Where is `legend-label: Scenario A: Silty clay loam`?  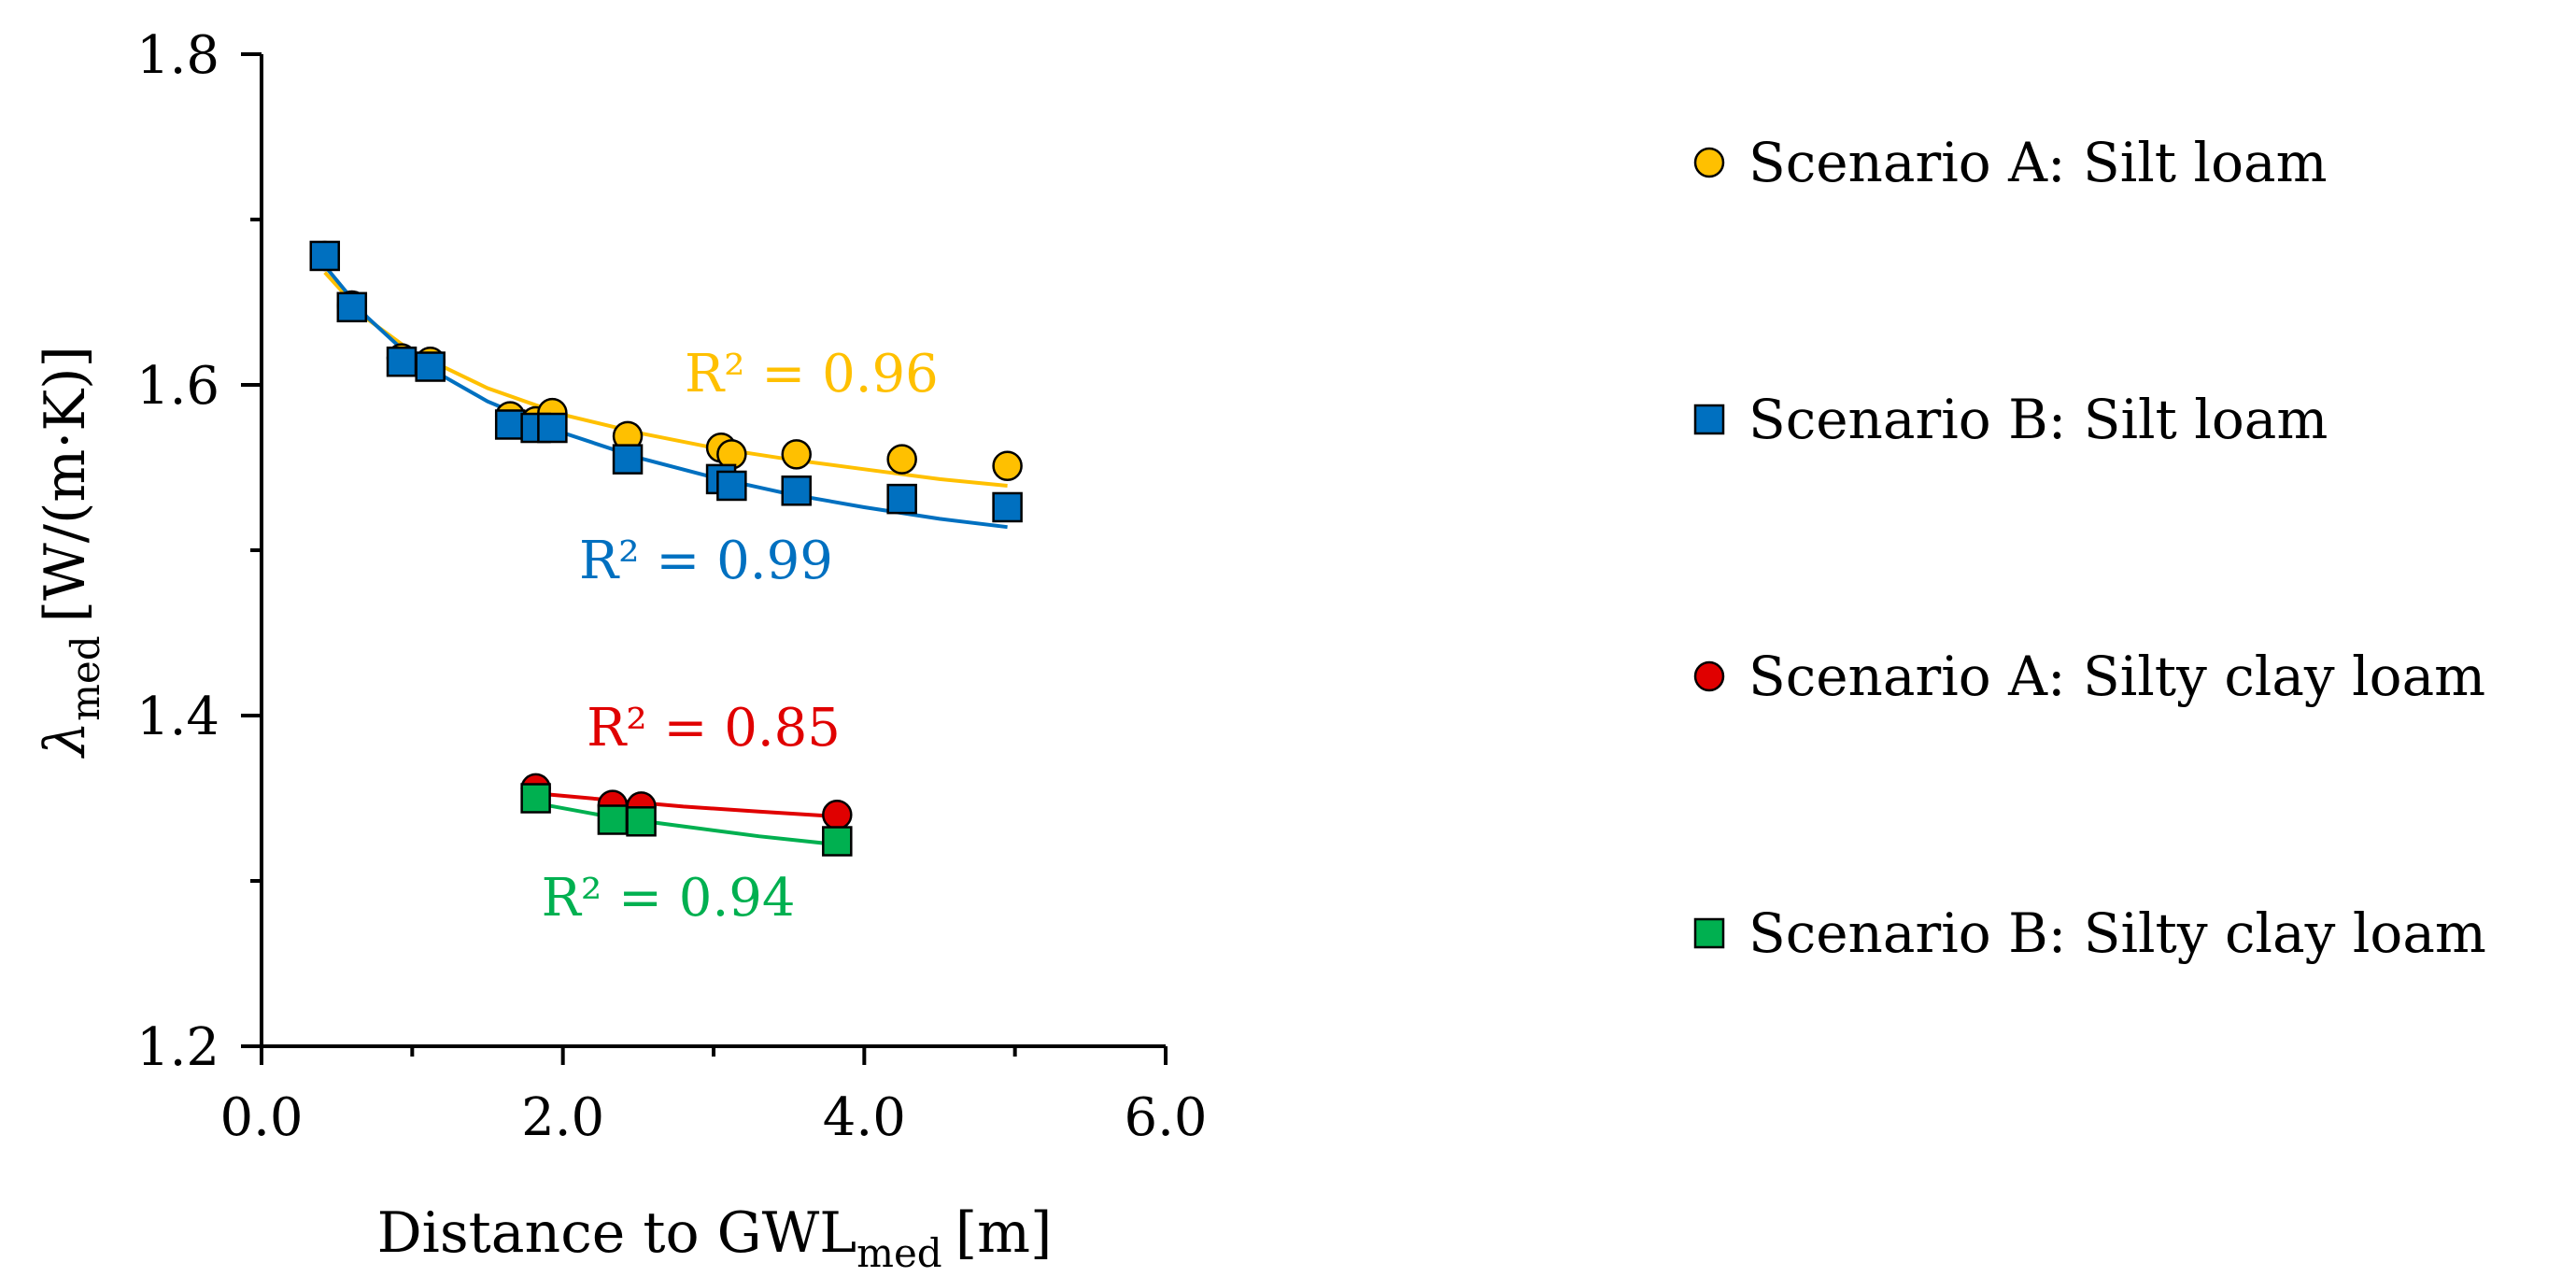 legend-label: Scenario A: Silty clay loam is located at coordinates (2117, 676).